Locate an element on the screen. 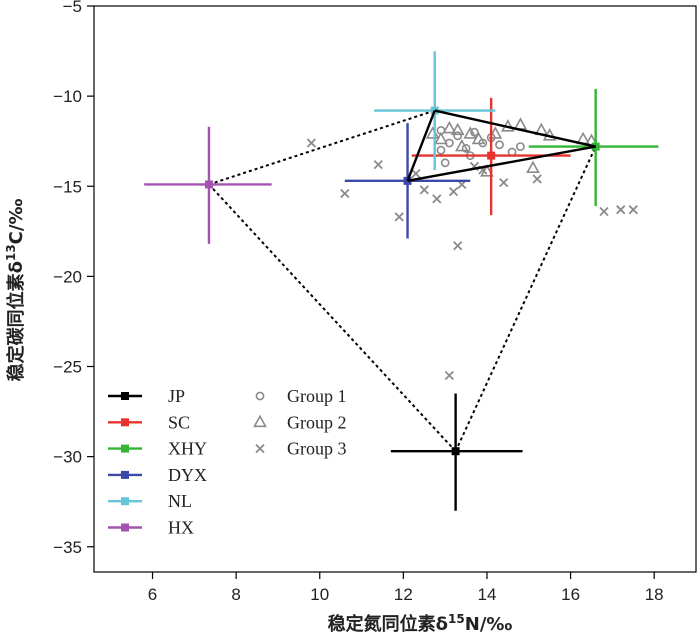 This screenshot has width=700, height=640. y-tick-label: −5 is located at coordinates (72, 8).